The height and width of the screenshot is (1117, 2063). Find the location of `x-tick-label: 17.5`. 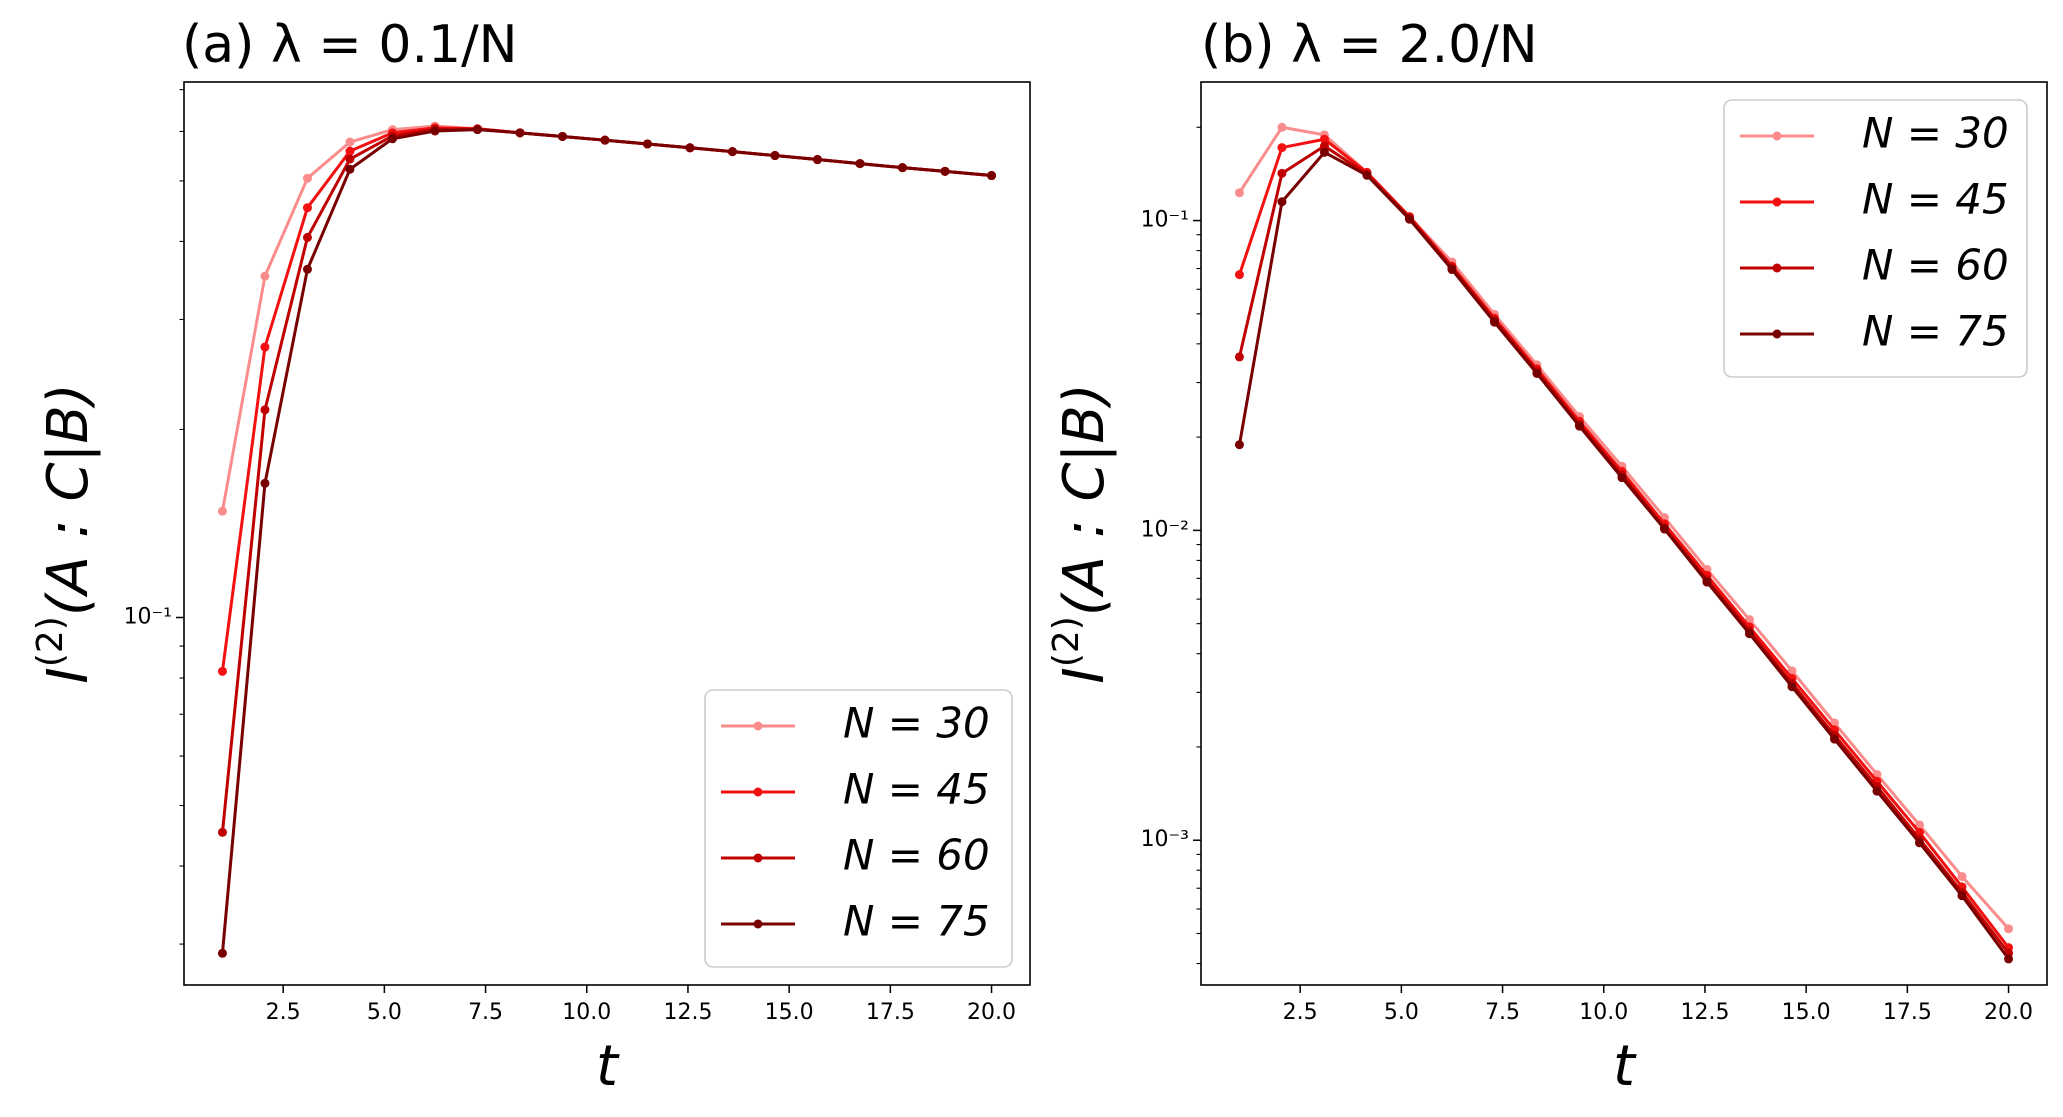

x-tick-label: 17.5 is located at coordinates (890, 1012).